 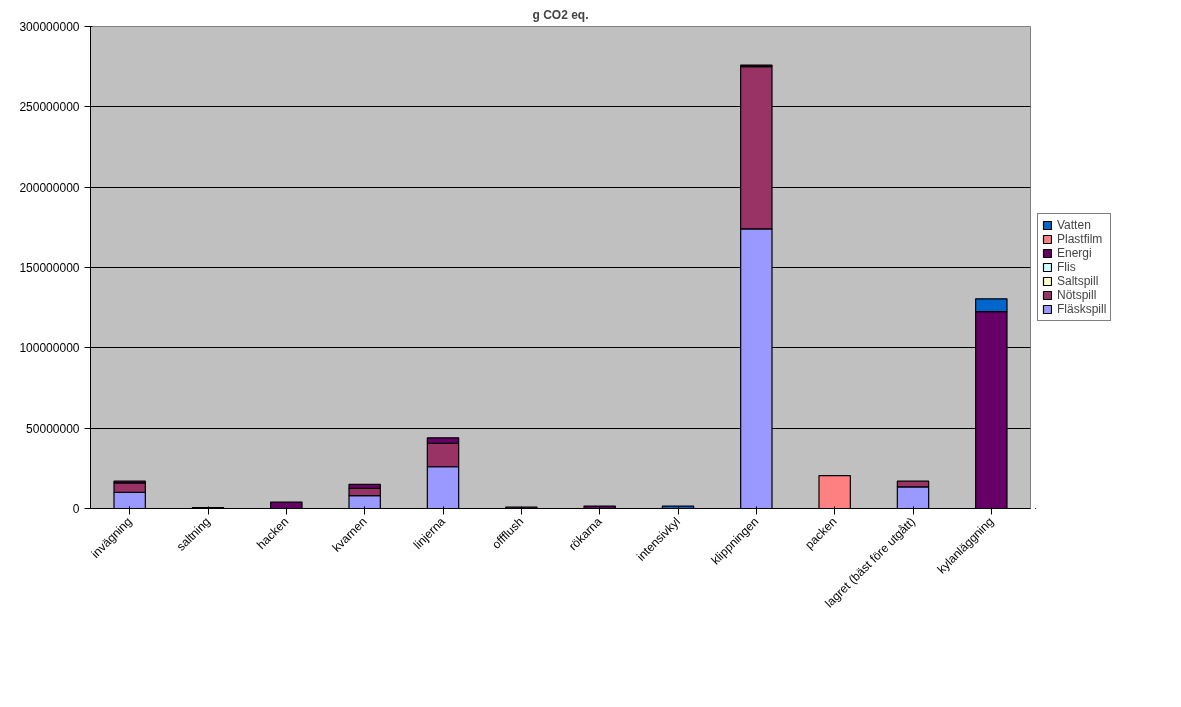 What do you see at coordinates (1080, 239) in the screenshot?
I see `legend-label: Plastfilm` at bounding box center [1080, 239].